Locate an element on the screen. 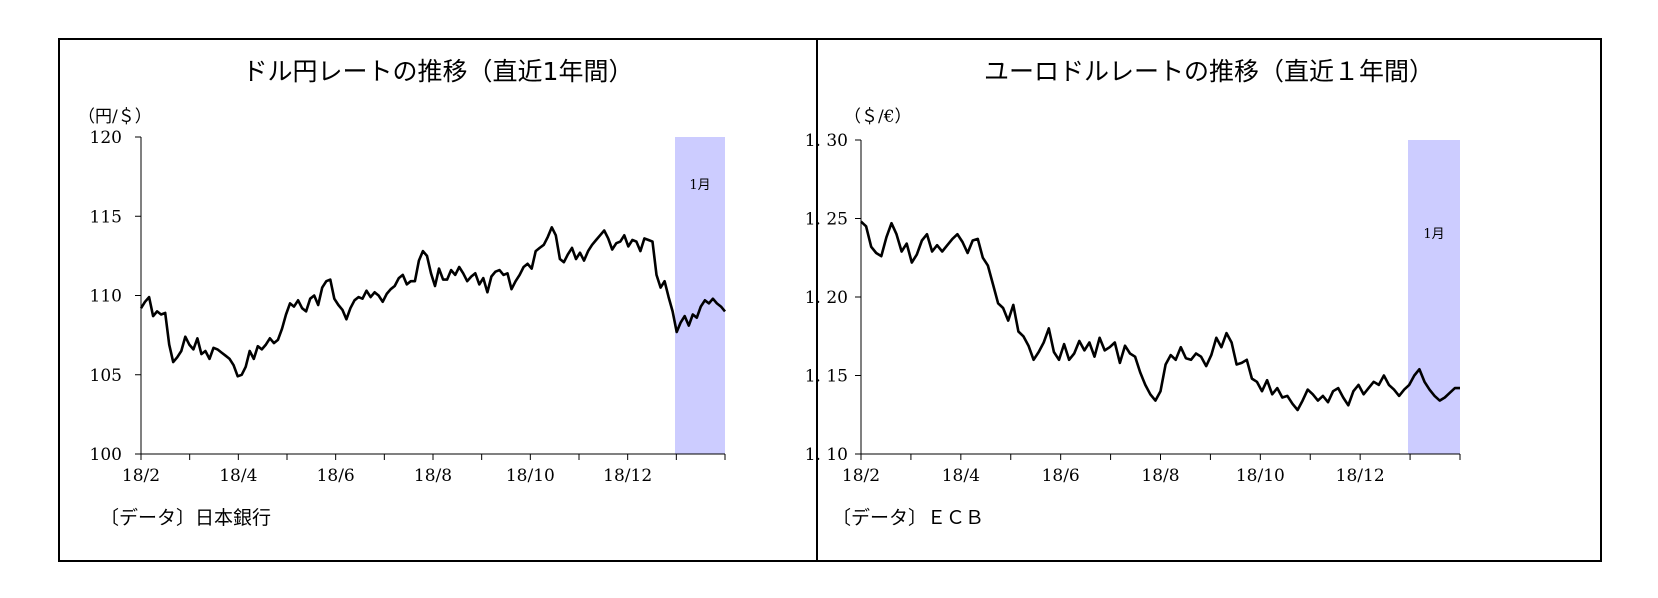 The width and height of the screenshot is (1658, 598). y-tick-label: 115 is located at coordinates (106, 217).